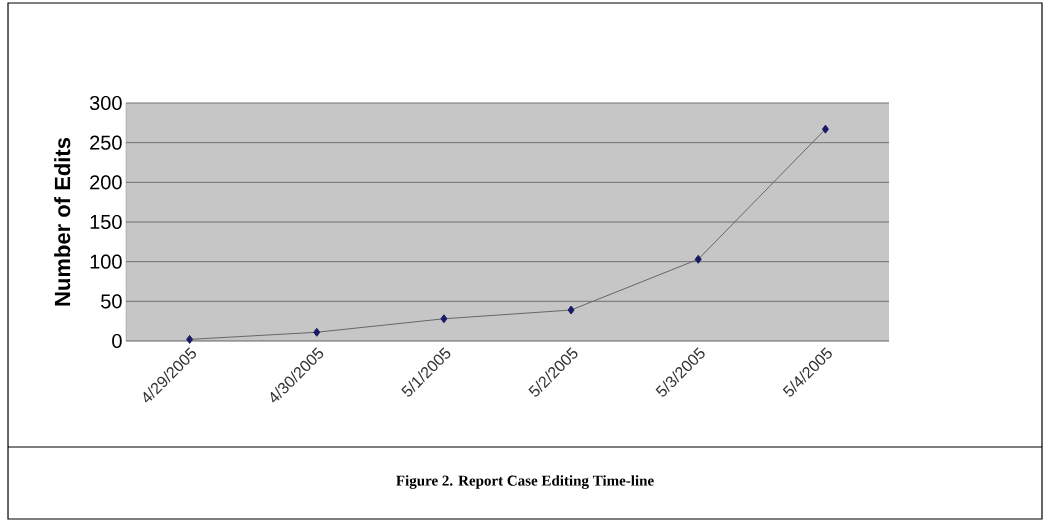 Image resolution: width=1050 pixels, height=525 pixels. Describe the element at coordinates (117, 341) in the screenshot. I see `y-tick-label: 0` at that location.